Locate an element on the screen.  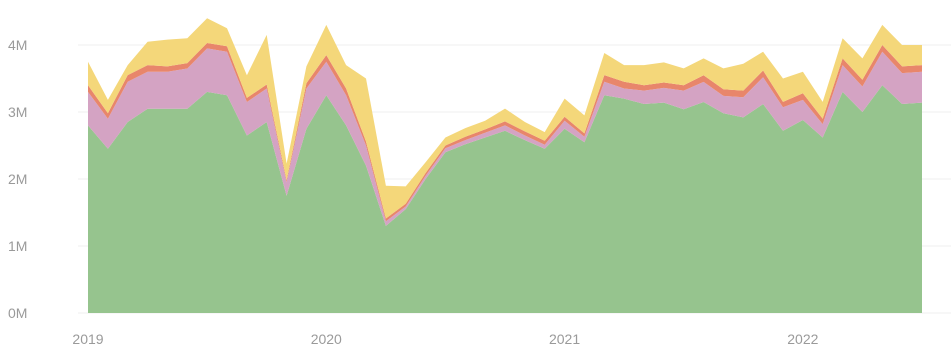
y-tick-label: 2M is located at coordinates (17, 179).